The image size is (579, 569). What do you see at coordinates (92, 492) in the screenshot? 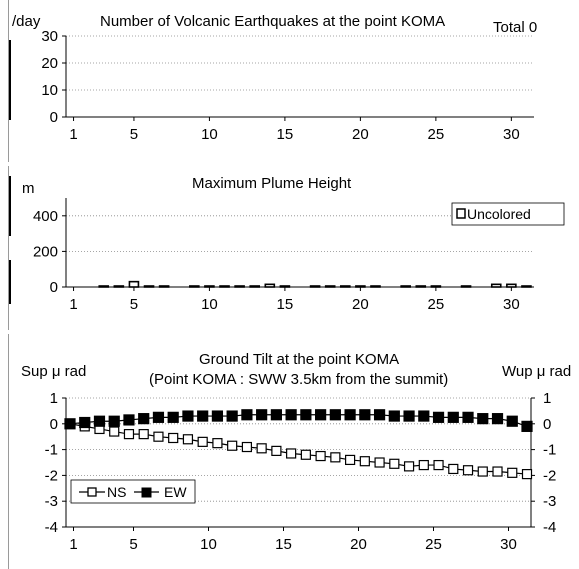
I see `legend-marker-ns` at bounding box center [92, 492].